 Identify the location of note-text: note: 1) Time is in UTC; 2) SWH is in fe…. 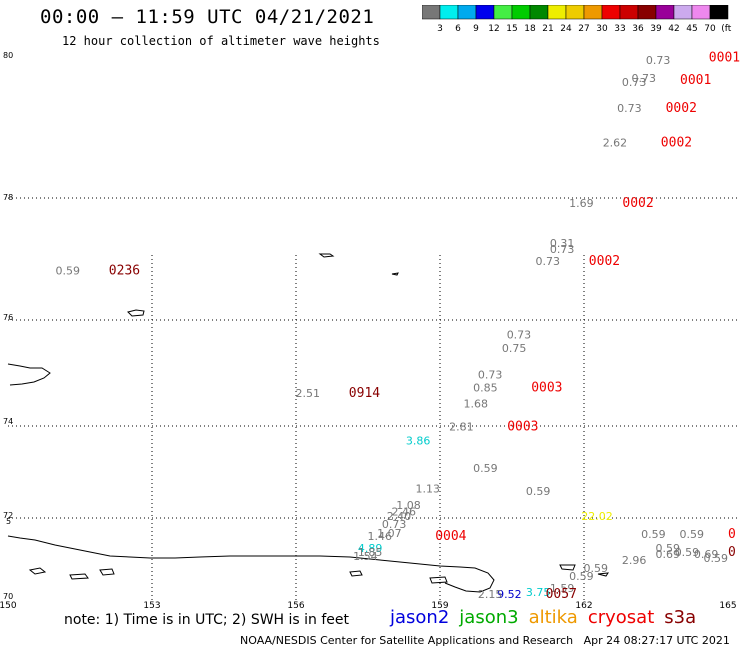
(207, 620).